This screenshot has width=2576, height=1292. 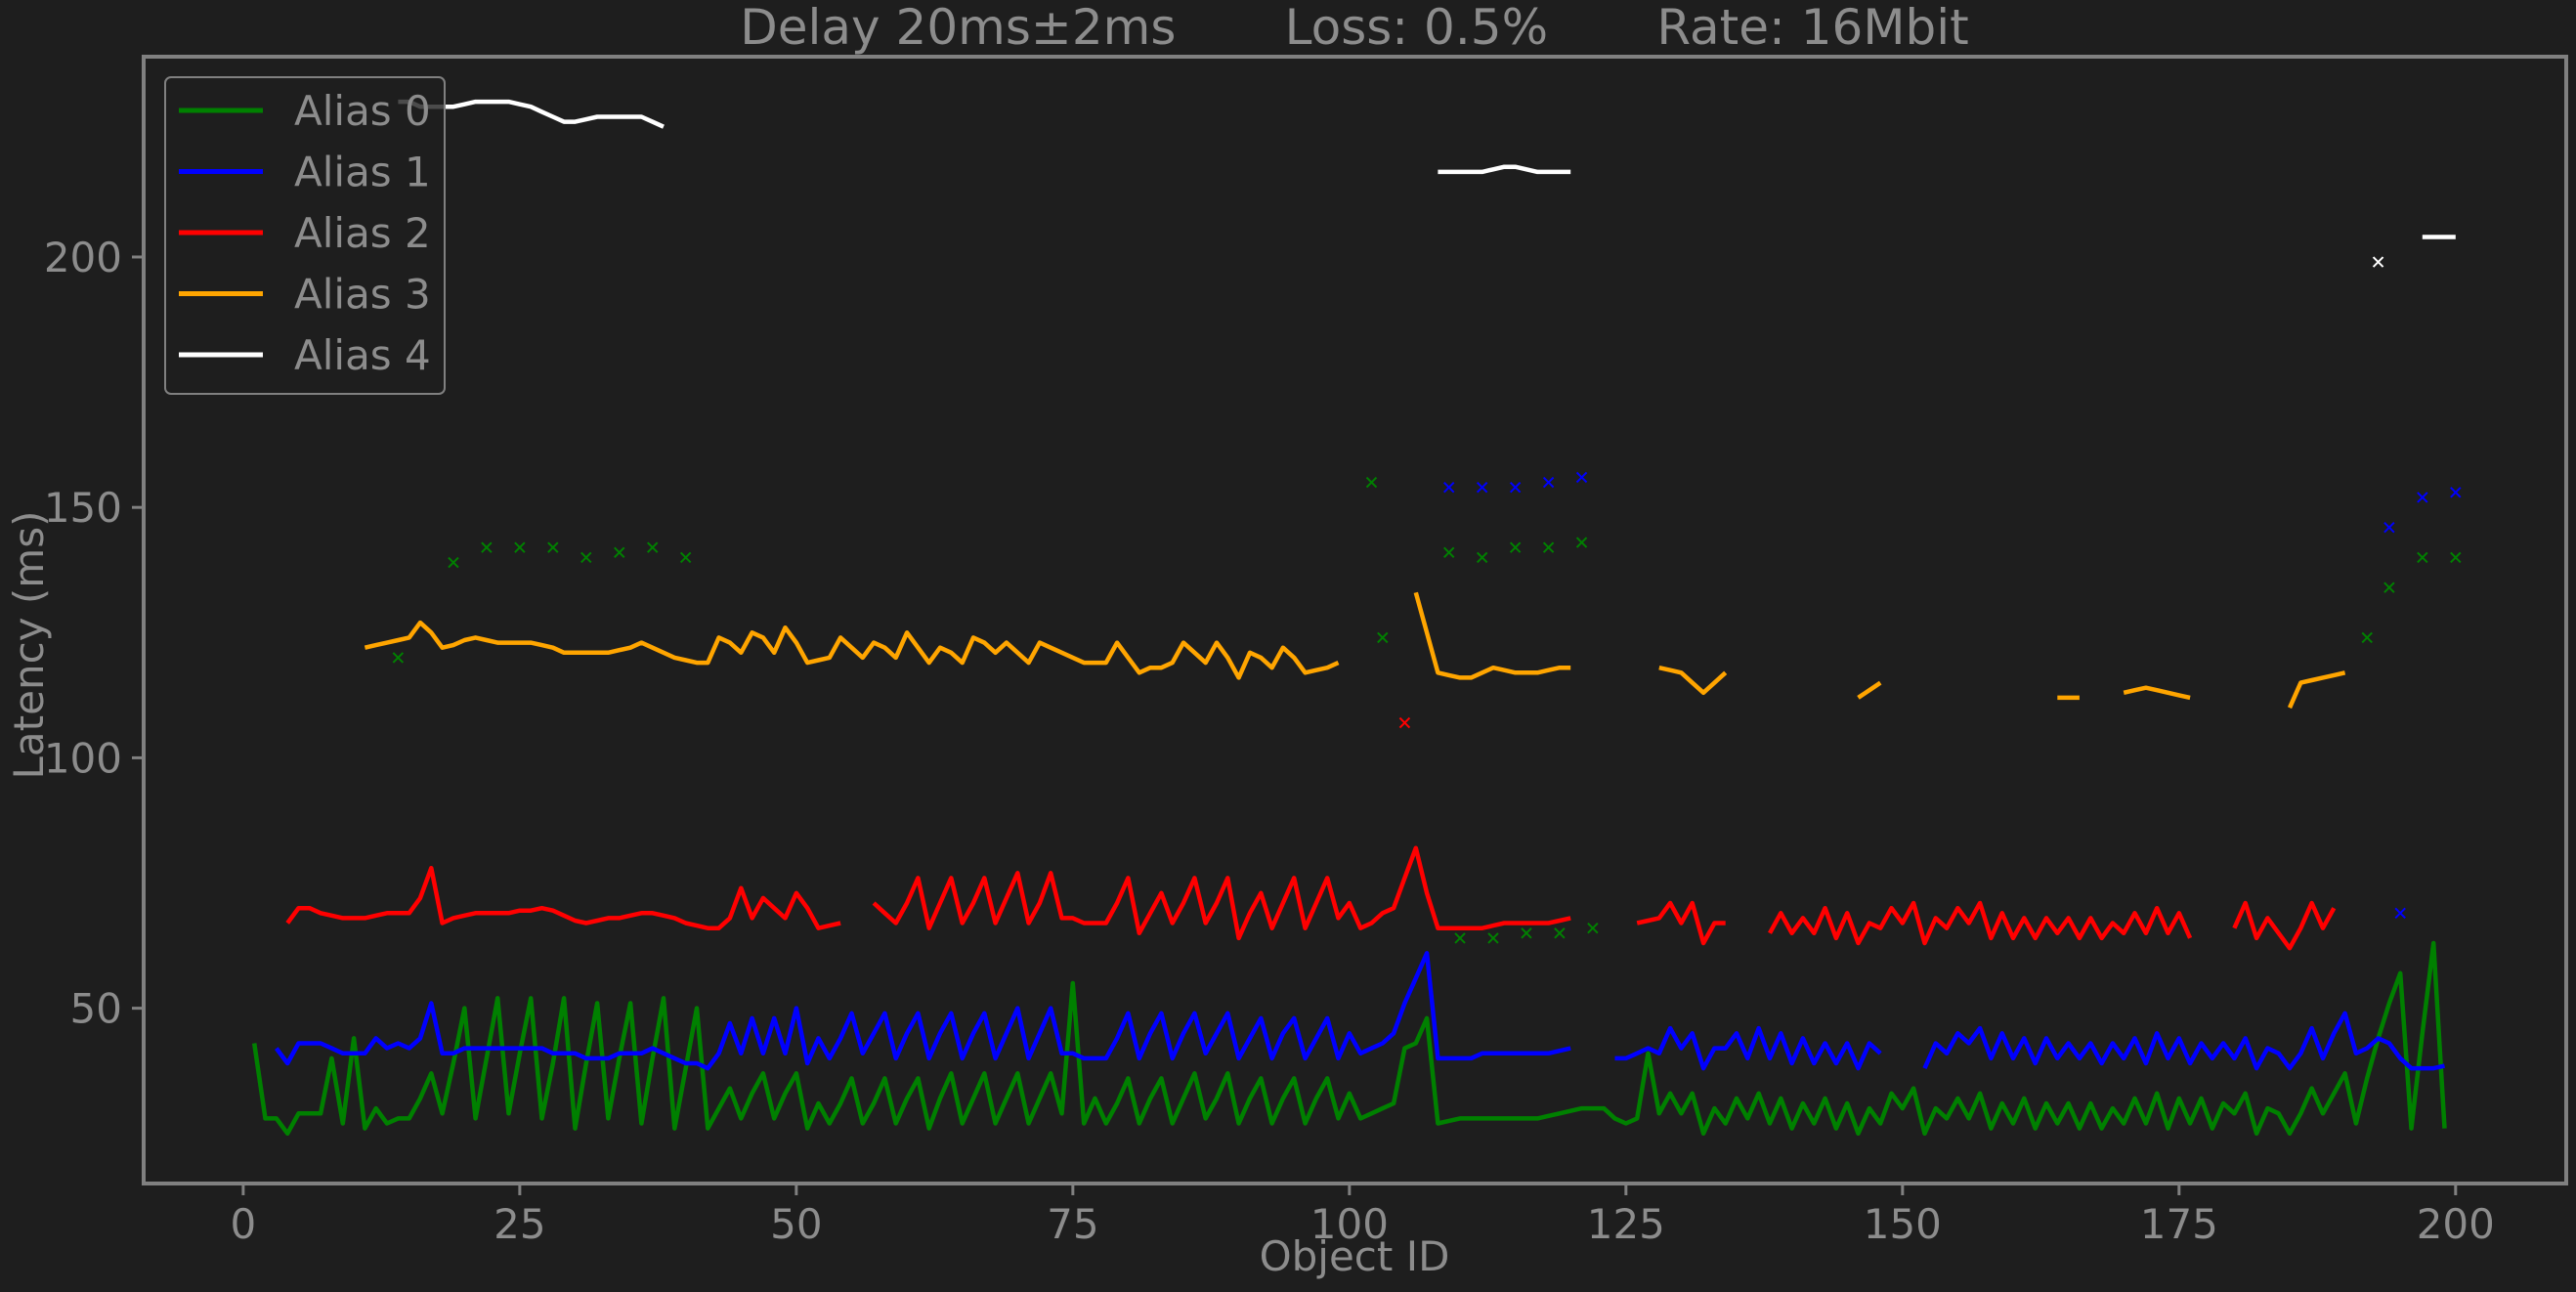 I want to click on legend-label: Alias 4, so click(x=362, y=355).